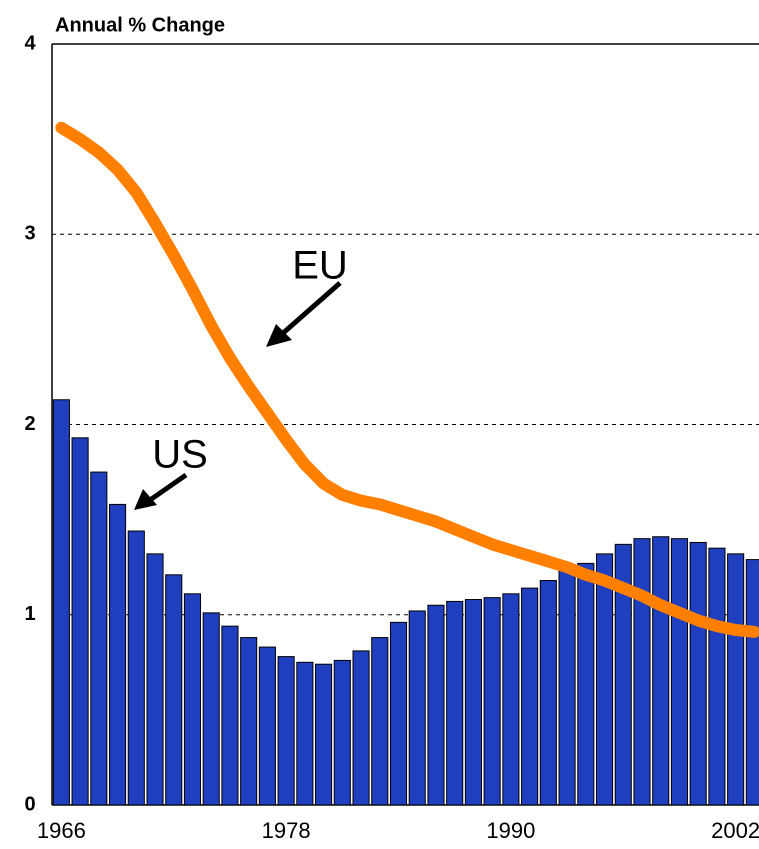 The height and width of the screenshot is (849, 759). I want to click on y-tick-label: 1, so click(29, 614).